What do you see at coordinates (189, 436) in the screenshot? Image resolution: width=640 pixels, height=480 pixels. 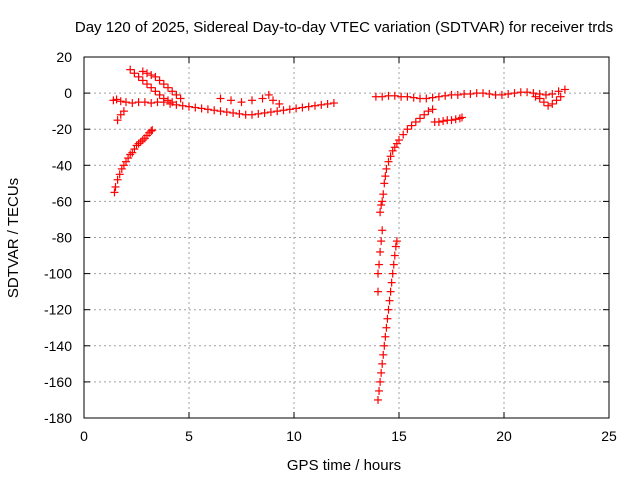 I see `x-tick-label: 5` at bounding box center [189, 436].